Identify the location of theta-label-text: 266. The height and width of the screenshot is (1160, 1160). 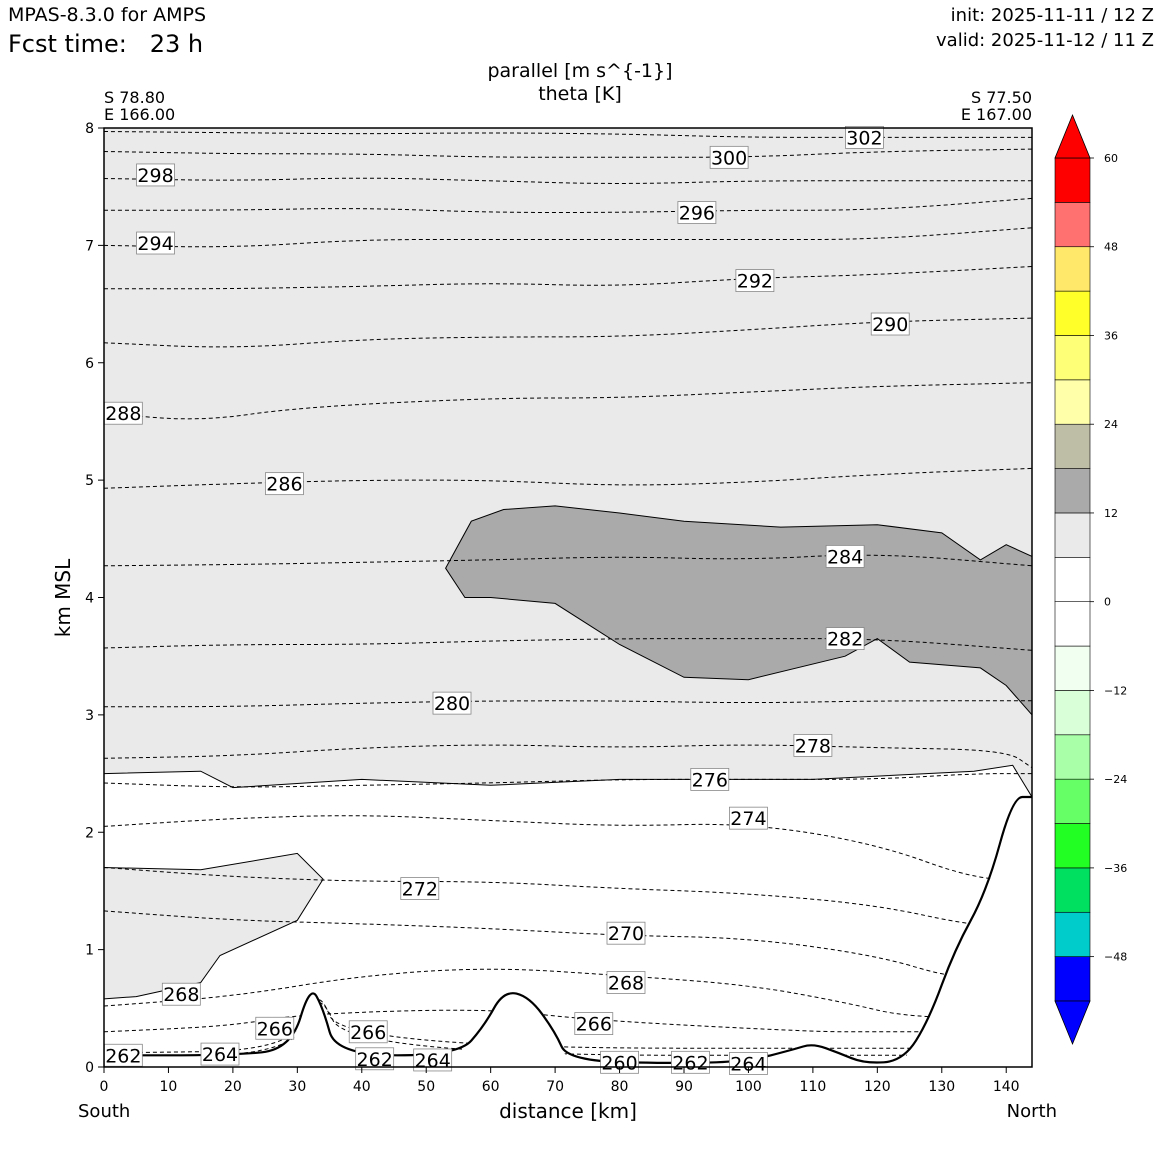
(275, 1029).